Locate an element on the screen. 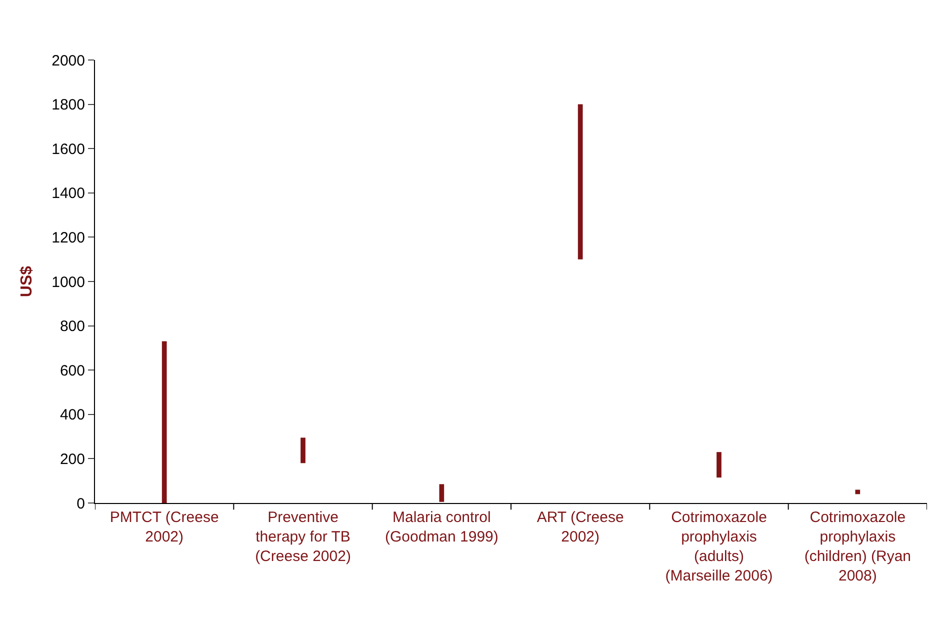 This screenshot has width=947, height=628. x-tick-label: Cotrimoxazole prophylaxis (adults) (Marseille 2006) is located at coordinates (719, 546).